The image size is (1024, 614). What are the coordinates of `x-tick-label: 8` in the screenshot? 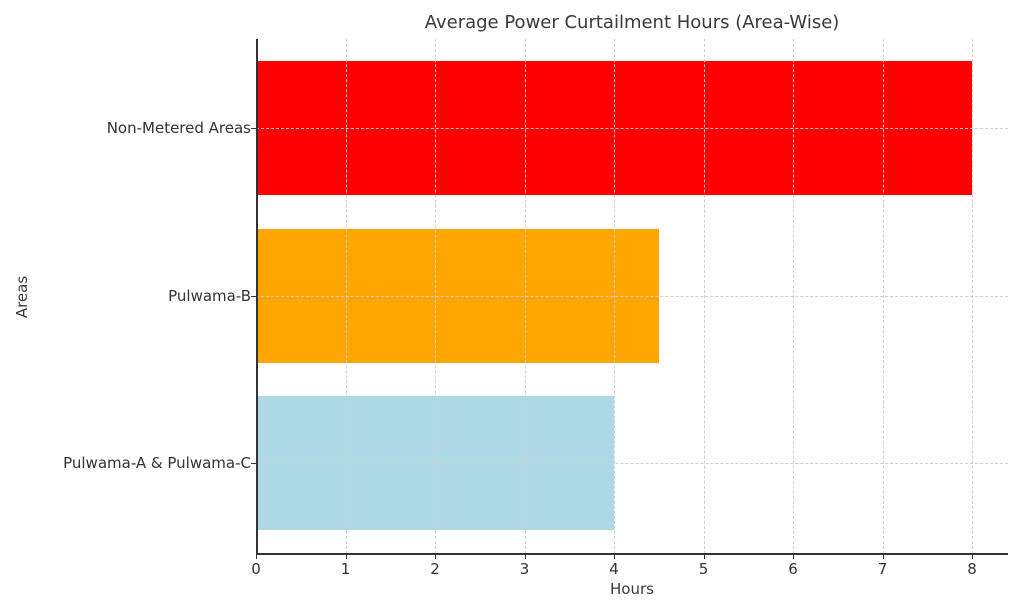 It's located at (972, 569).